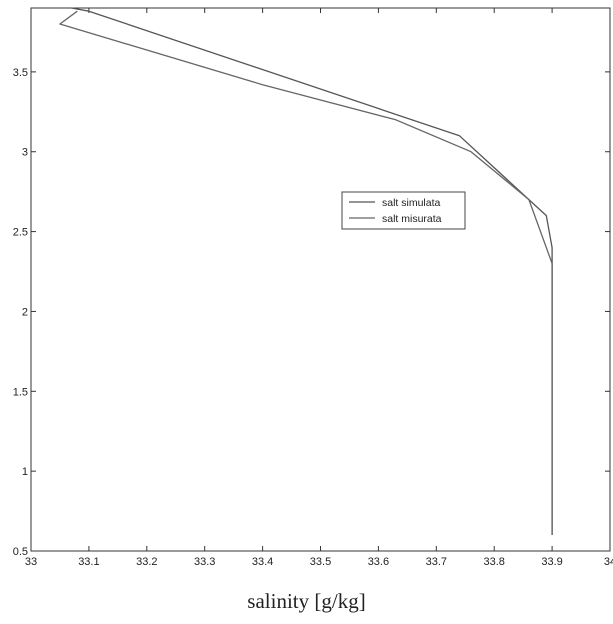 Image resolution: width=613 pixels, height=624 pixels. I want to click on x-tick-label: 33, so click(31, 562).